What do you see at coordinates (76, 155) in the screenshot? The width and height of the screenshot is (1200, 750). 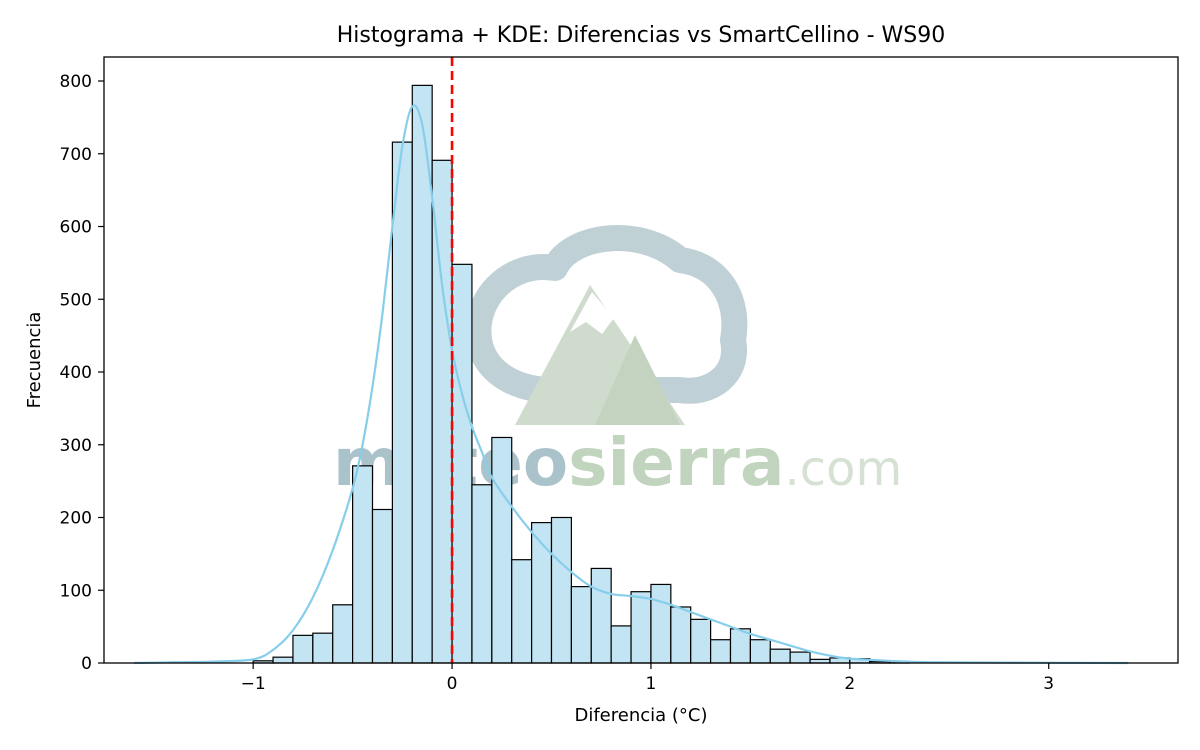 I see `y-tick-label: 700` at bounding box center [76, 155].